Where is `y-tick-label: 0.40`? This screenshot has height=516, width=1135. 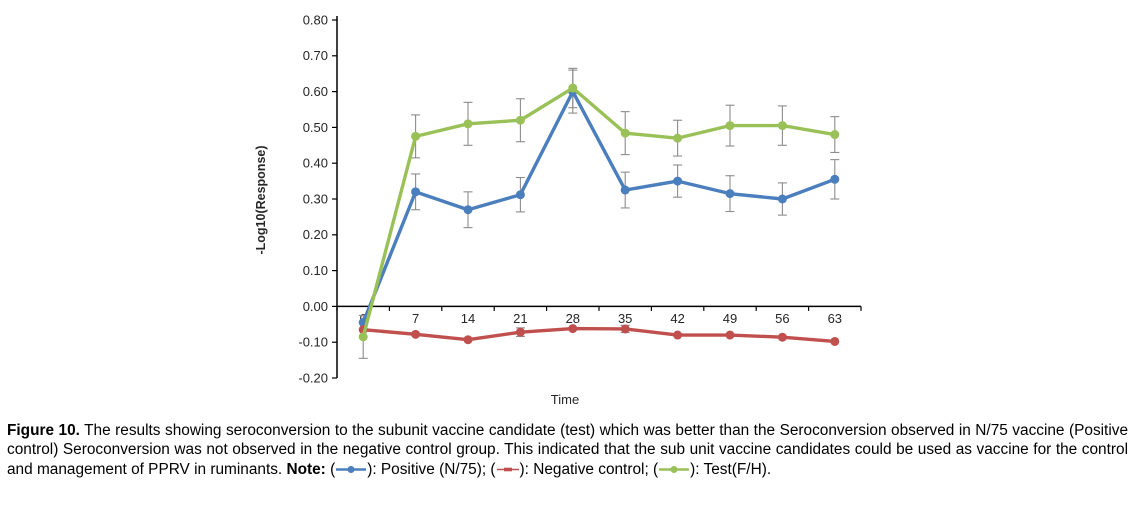
y-tick-label: 0.40 is located at coordinates (315, 163).